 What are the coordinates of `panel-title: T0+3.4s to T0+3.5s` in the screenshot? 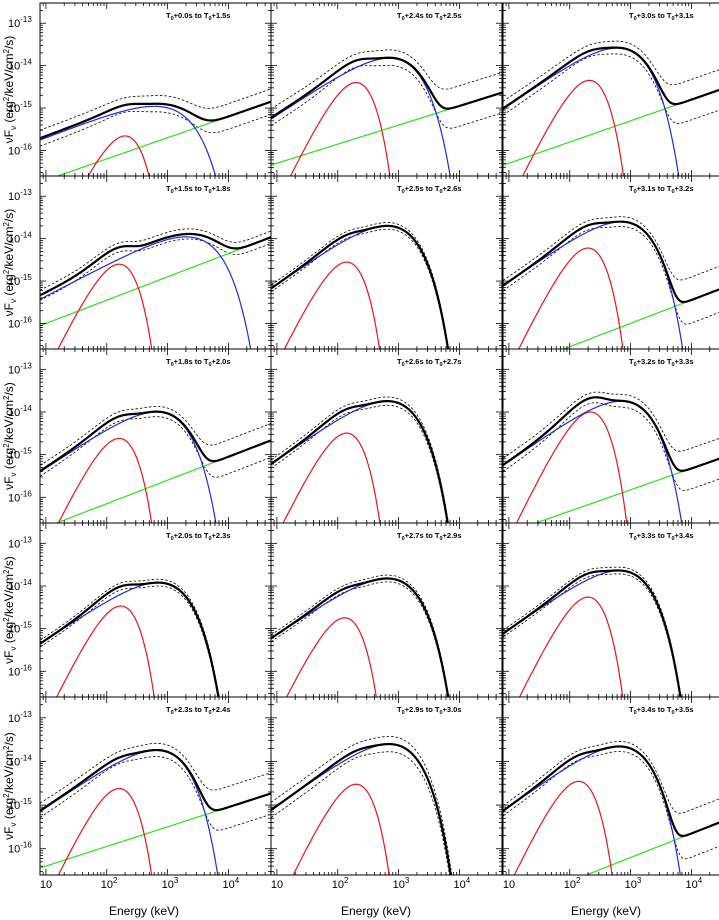 It's located at (661, 710).